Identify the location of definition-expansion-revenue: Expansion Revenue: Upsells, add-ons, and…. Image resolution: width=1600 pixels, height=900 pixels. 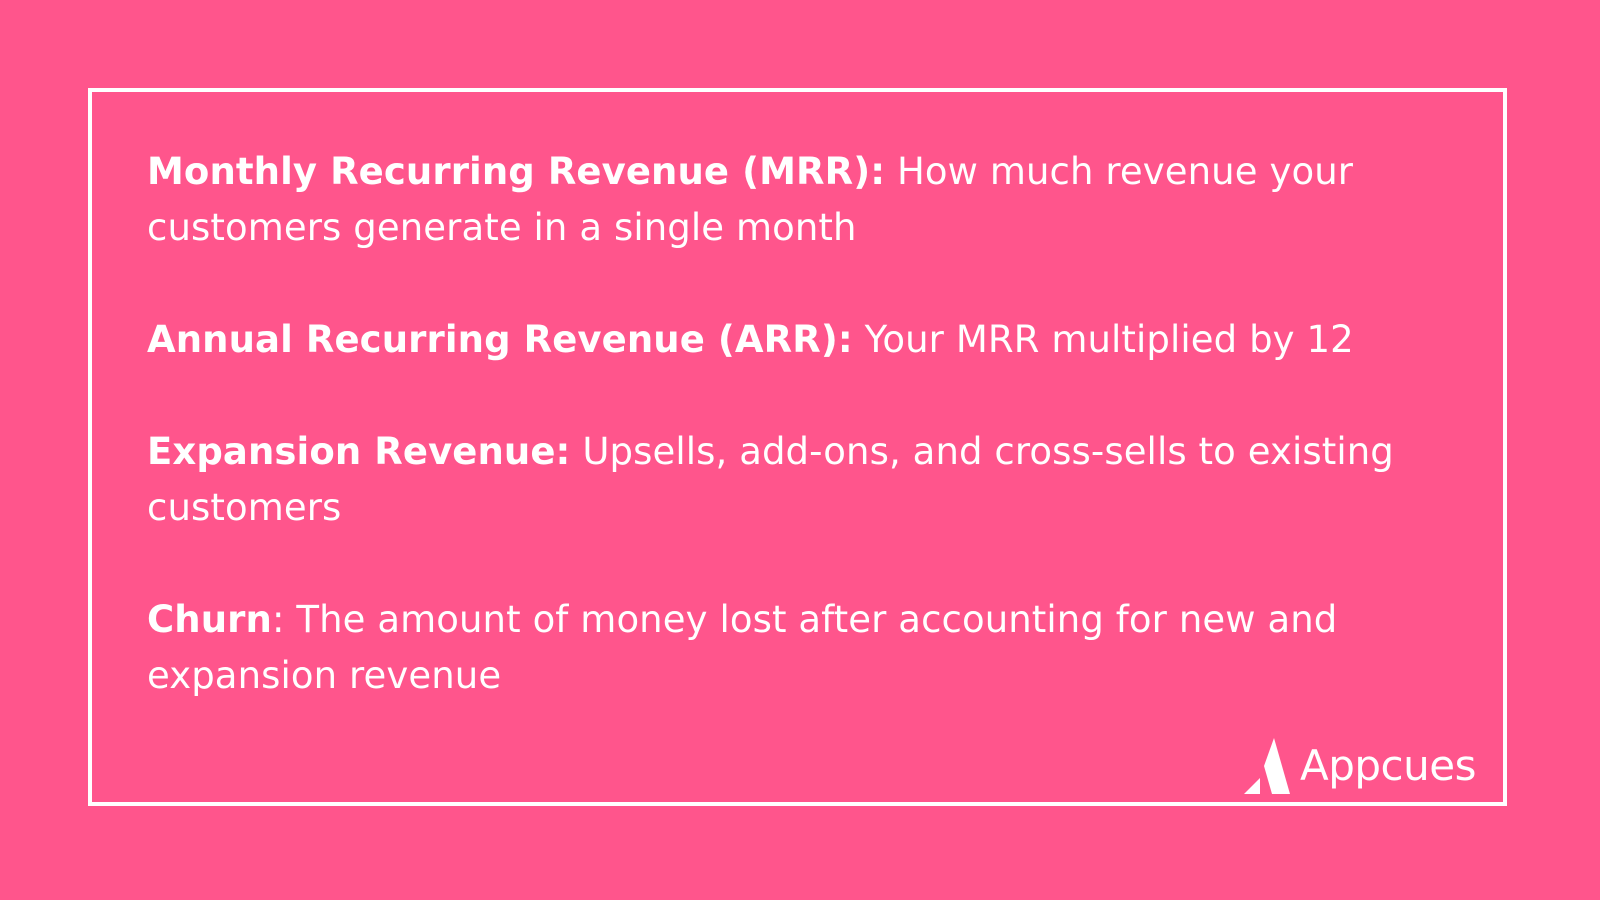
(777, 480).